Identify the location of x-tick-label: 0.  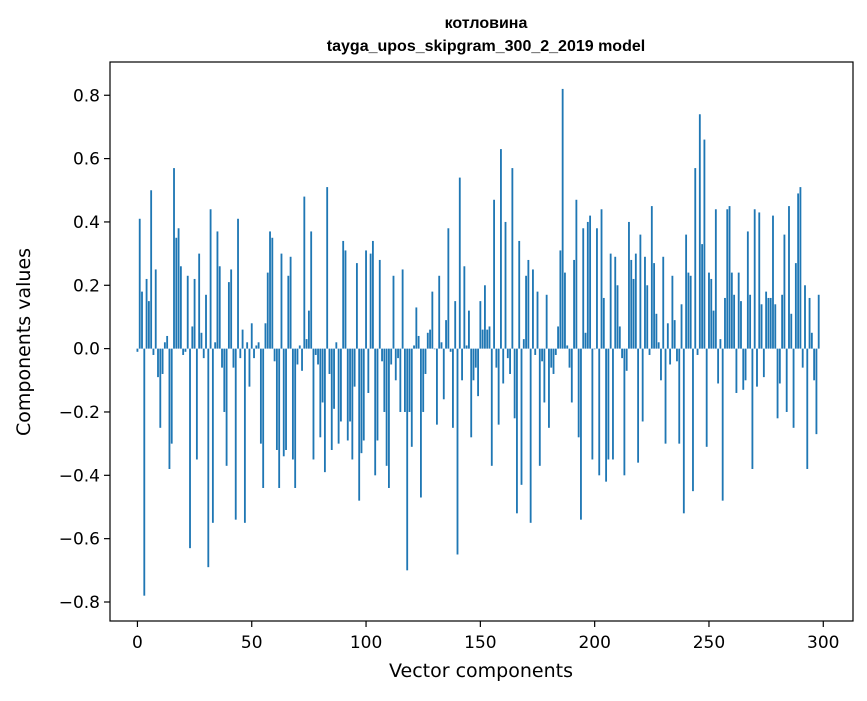
(137, 643).